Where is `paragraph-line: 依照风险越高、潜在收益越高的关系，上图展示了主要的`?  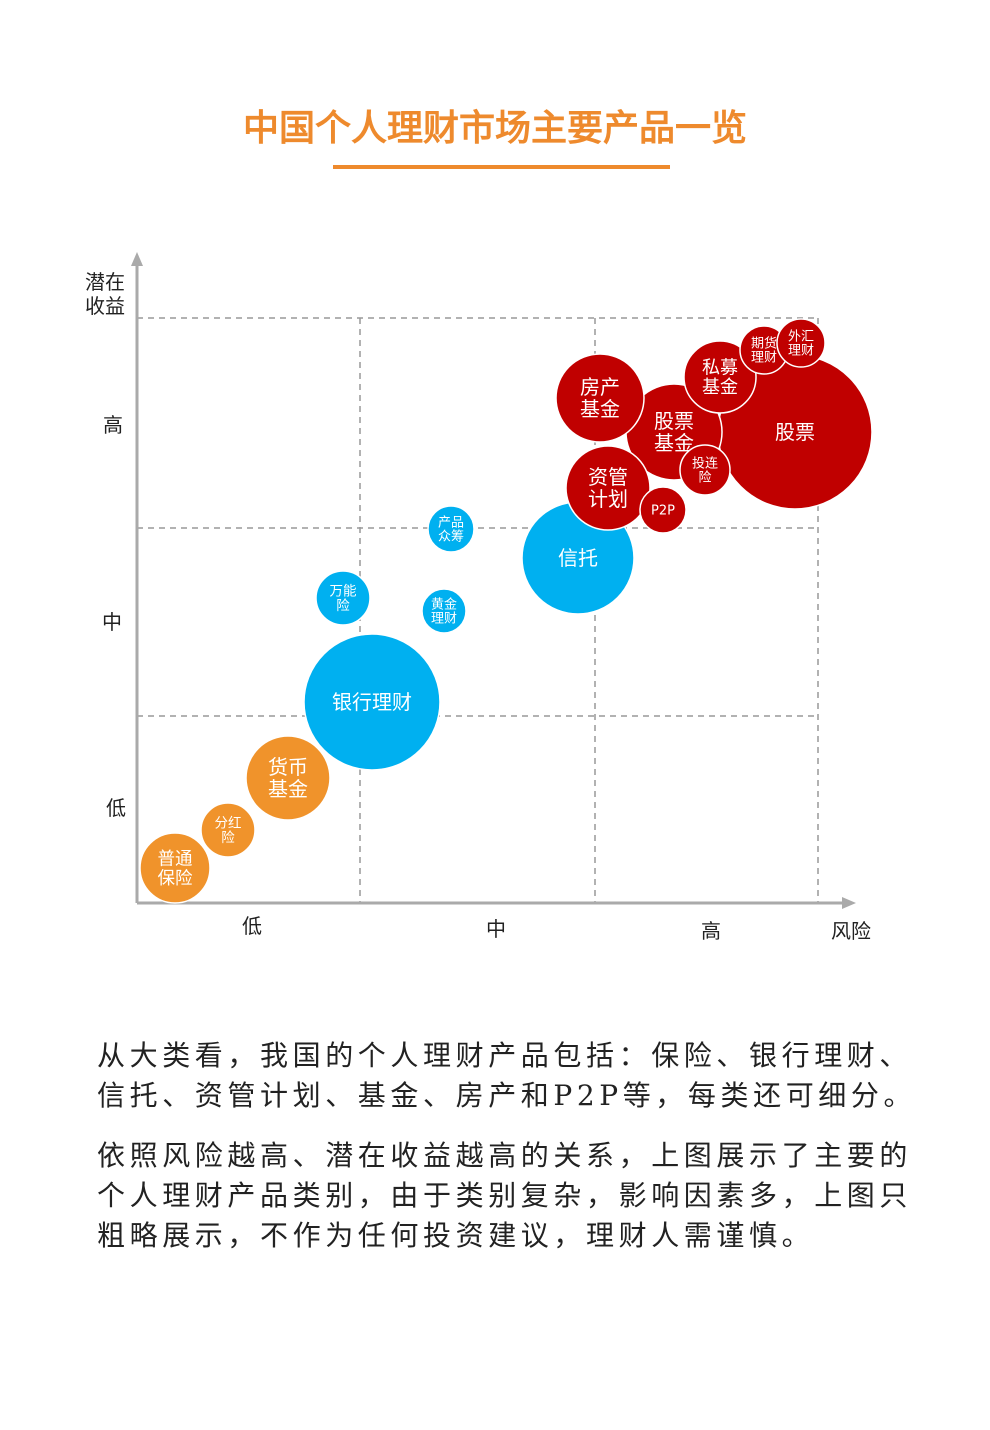 paragraph-line: 依照风险越高、潜在收益越高的关系，上图展示了主要的 is located at coordinates (504, 1155).